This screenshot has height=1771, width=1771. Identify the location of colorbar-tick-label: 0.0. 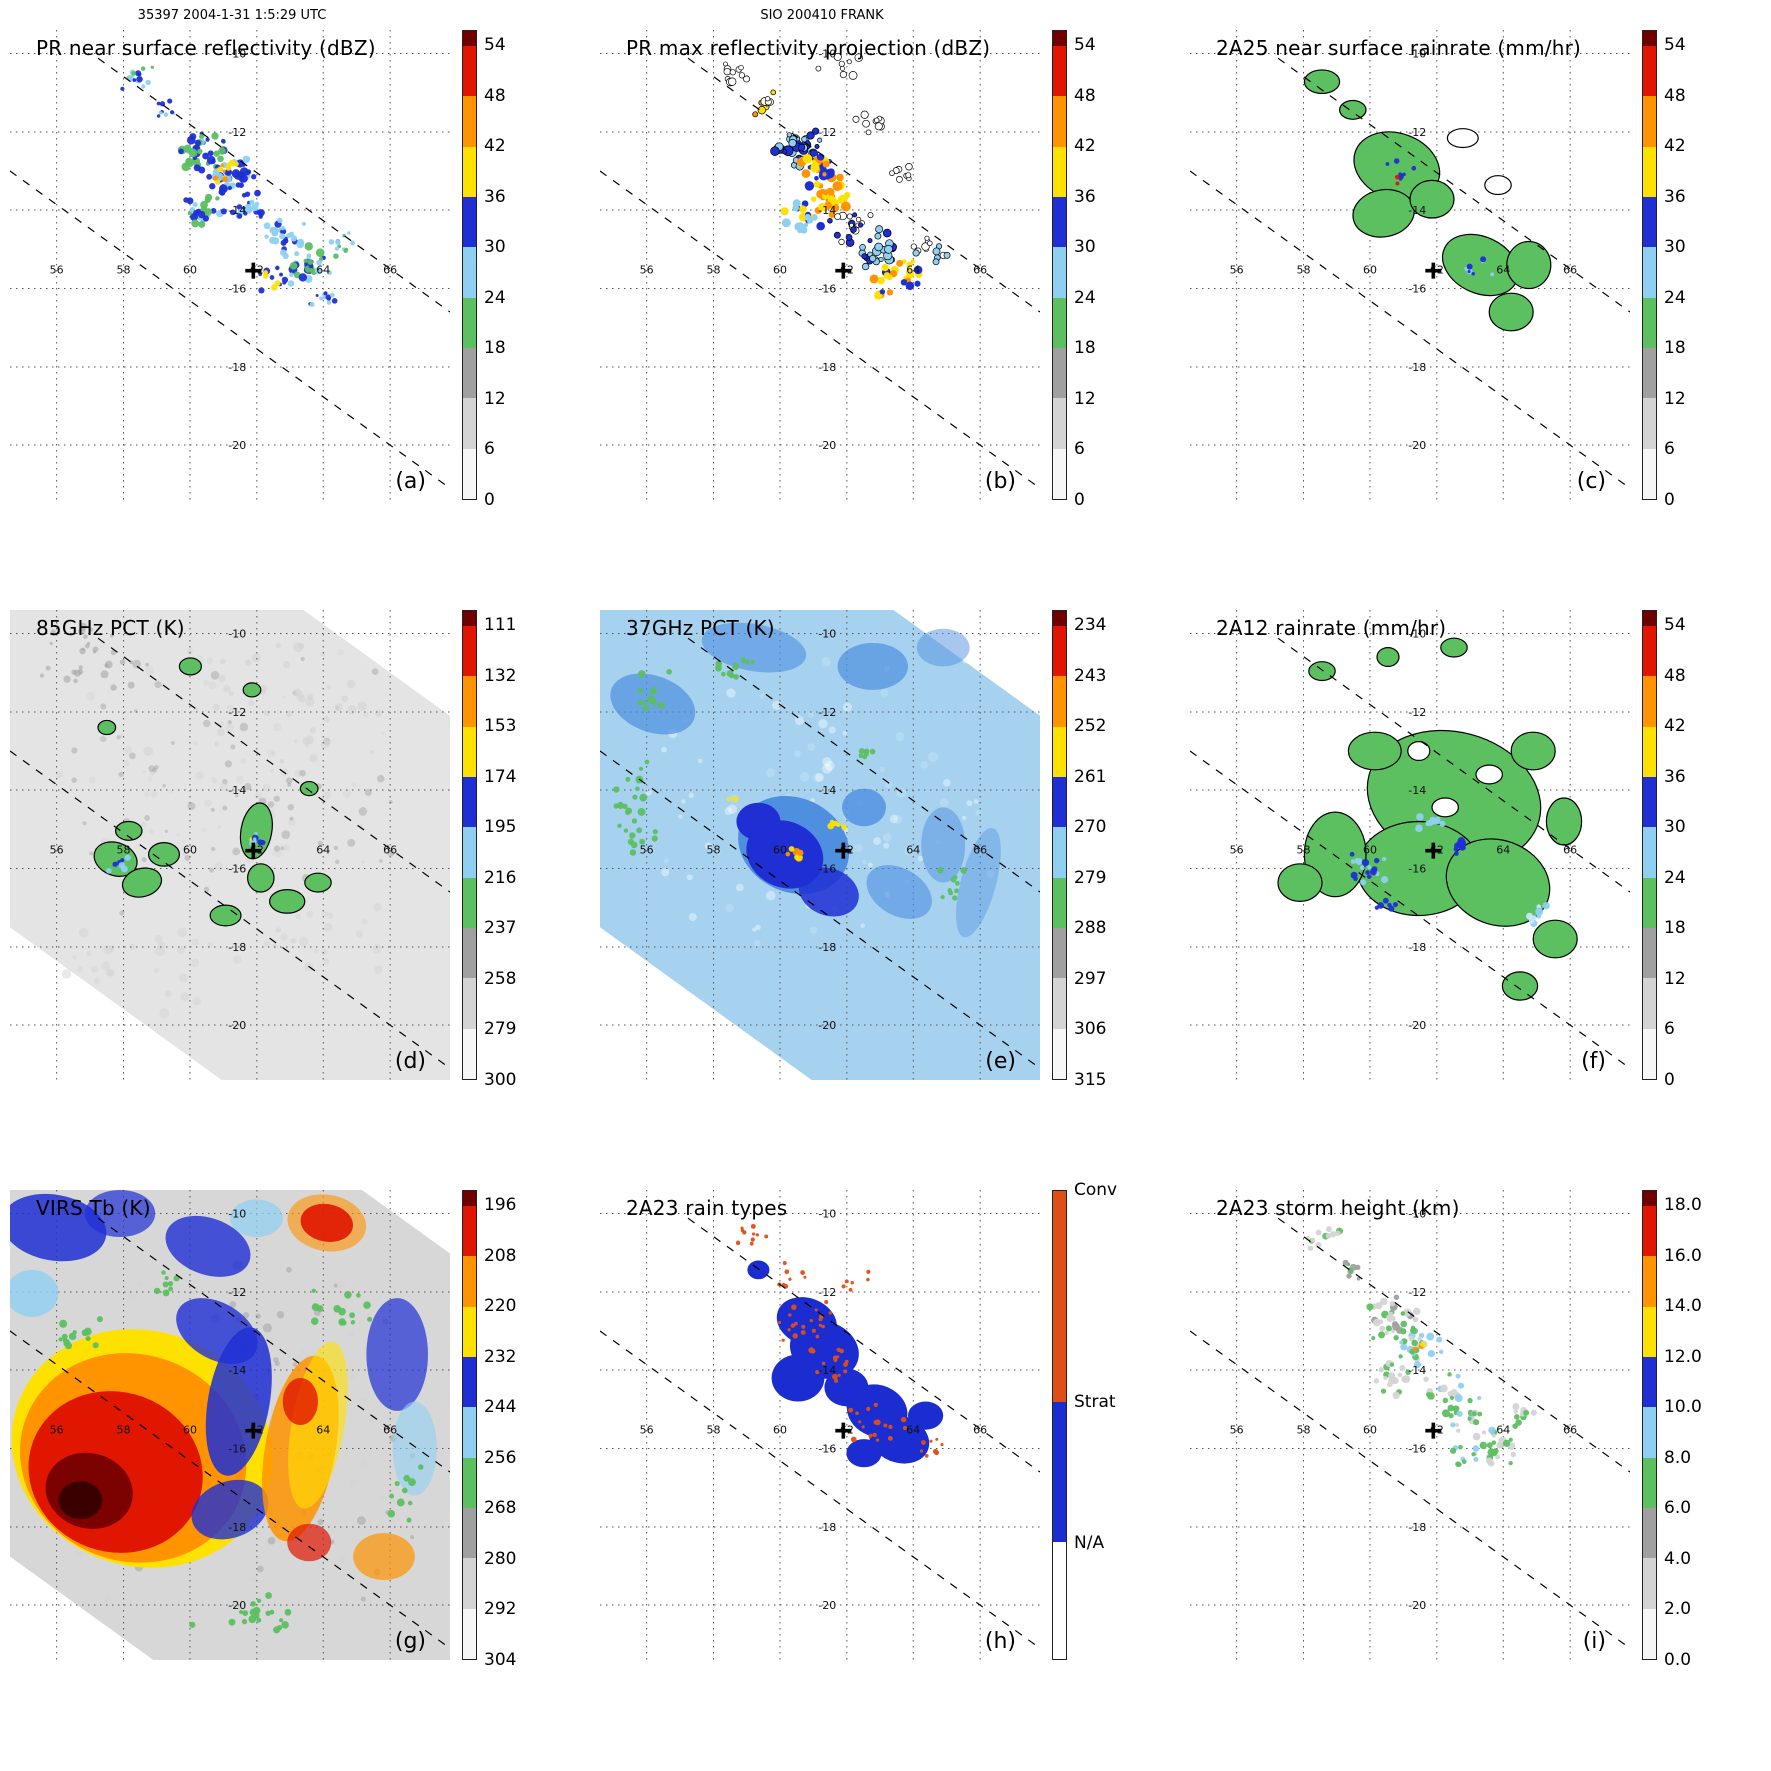
(1678, 1660).